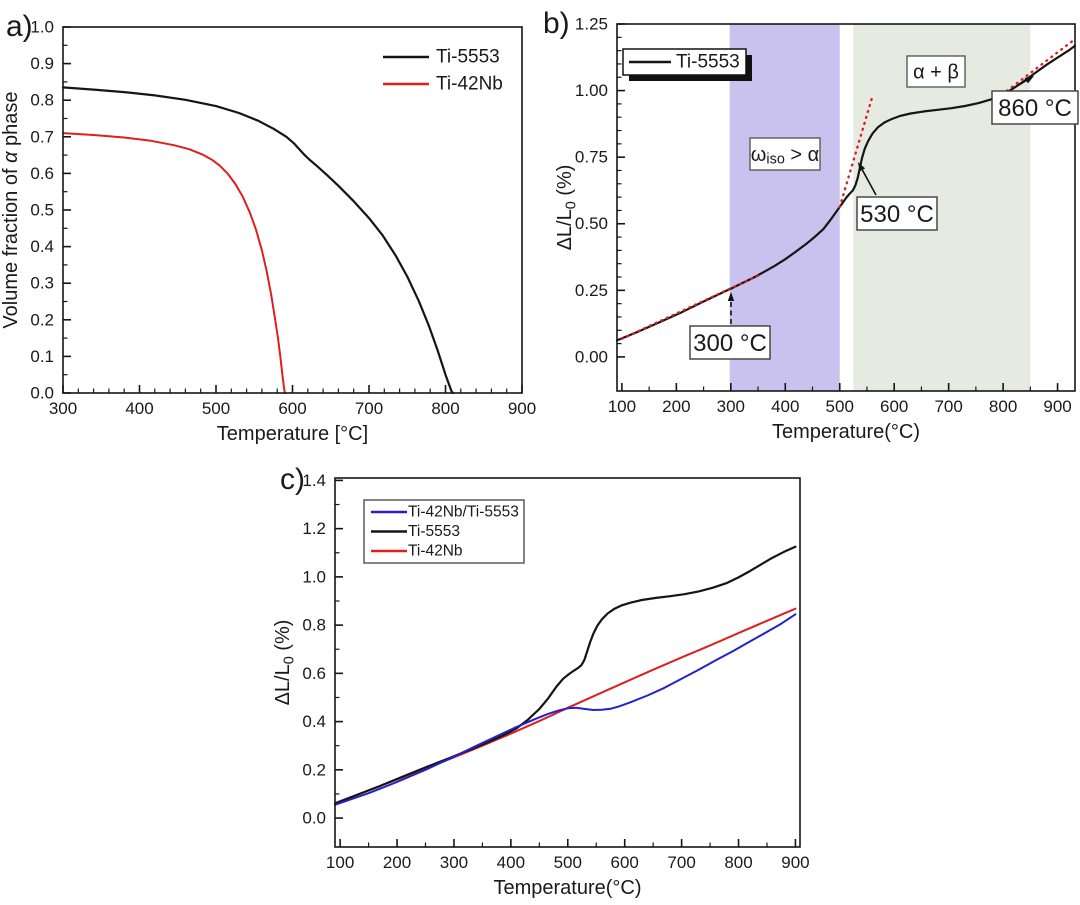 The width and height of the screenshot is (1080, 905). What do you see at coordinates (591, 157) in the screenshot?
I see `y-tick-label: 0.75` at bounding box center [591, 157].